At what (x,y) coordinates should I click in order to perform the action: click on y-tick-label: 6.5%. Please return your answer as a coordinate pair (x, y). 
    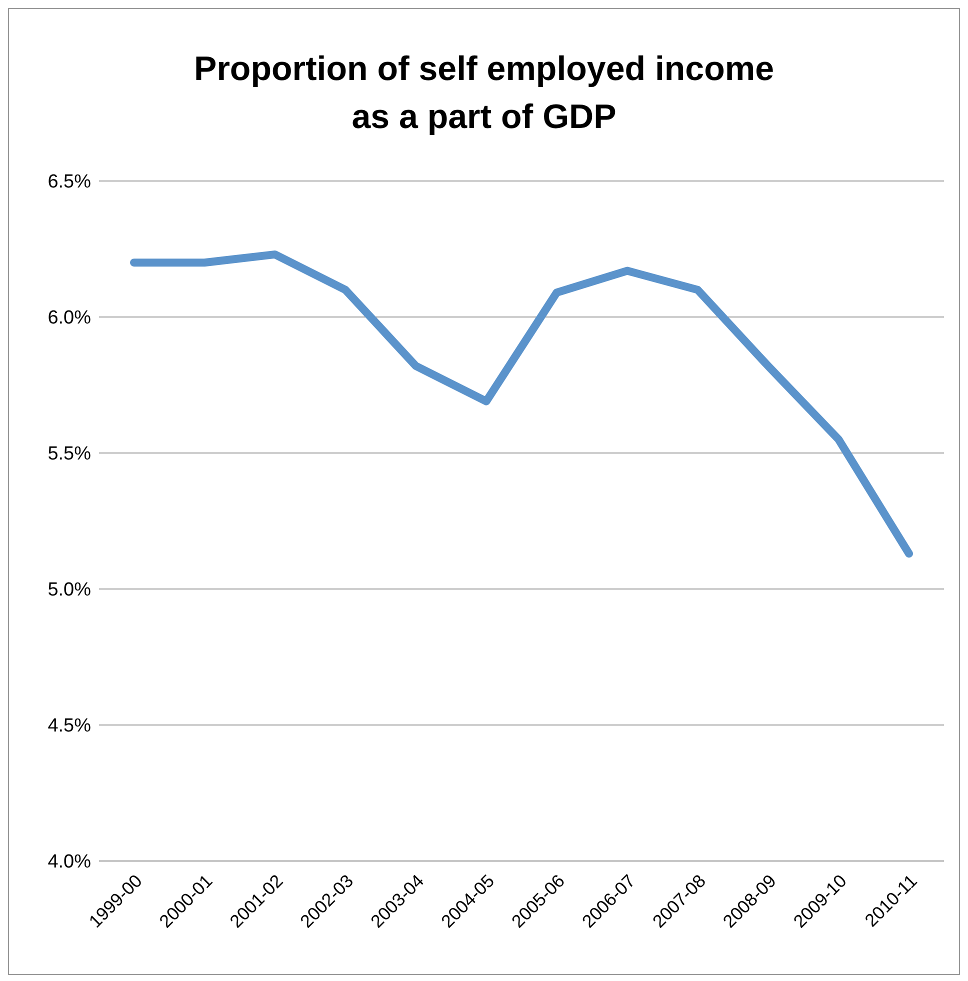
    Looking at the image, I should click on (70, 182).